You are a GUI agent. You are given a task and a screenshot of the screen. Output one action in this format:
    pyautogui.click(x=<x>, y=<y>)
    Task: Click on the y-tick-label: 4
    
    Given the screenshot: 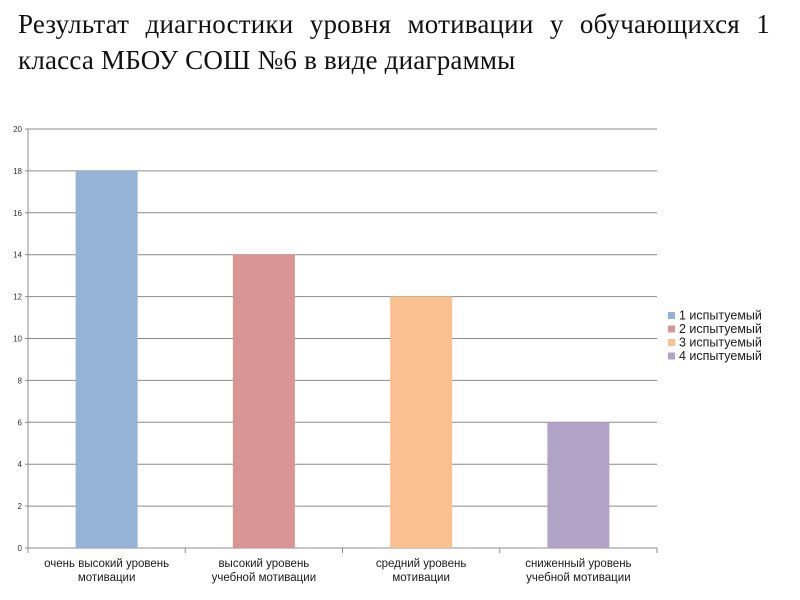 What is the action you would take?
    pyautogui.click(x=20, y=464)
    